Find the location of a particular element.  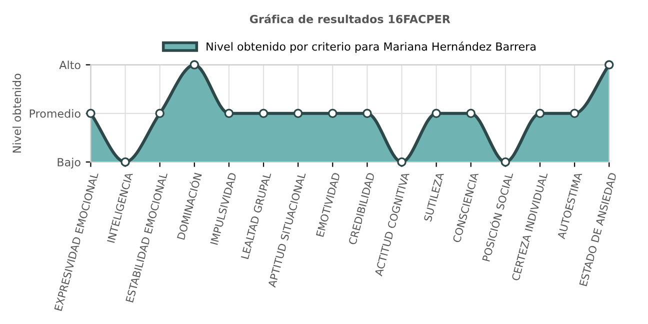

legend-label: Nivel obtenido por criterio para Mariana Hernández Barrera is located at coordinates (371, 47).